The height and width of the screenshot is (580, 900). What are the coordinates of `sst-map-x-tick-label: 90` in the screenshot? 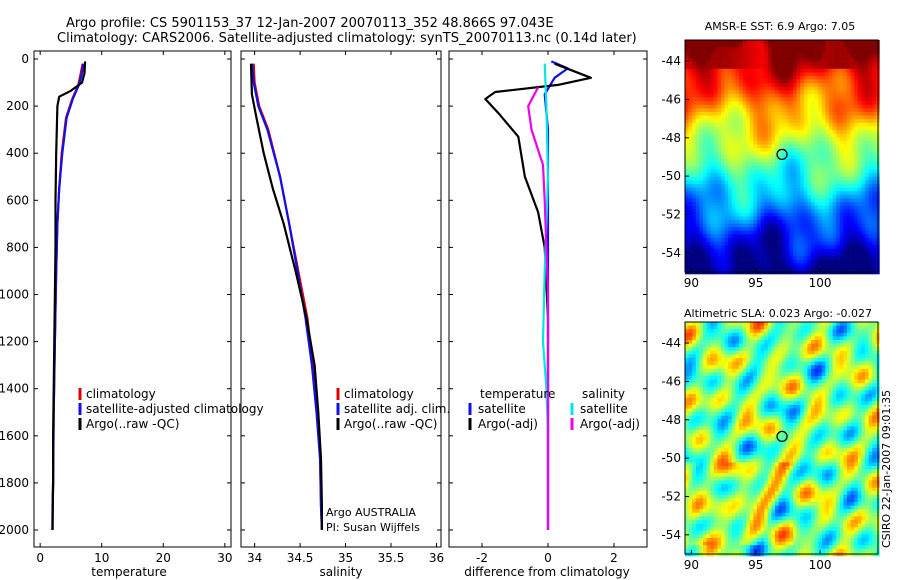 It's located at (691, 283).